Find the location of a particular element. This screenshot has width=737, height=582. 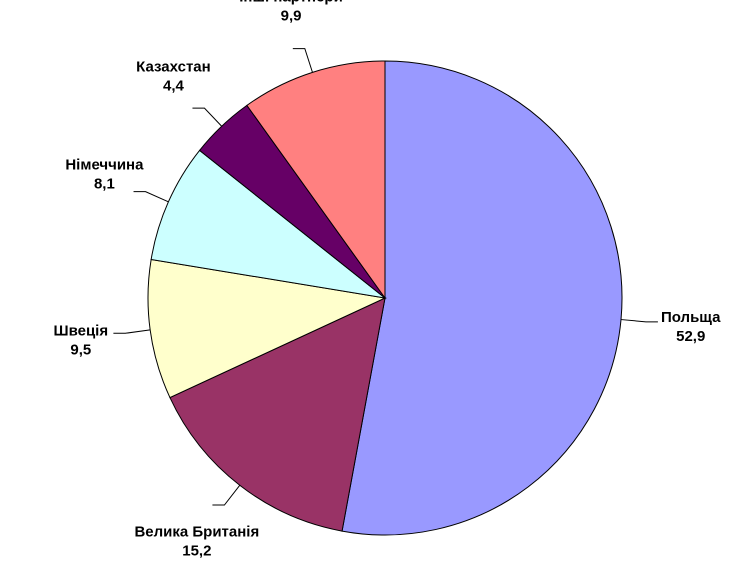

slice-label: Швеція is located at coordinates (81, 330).